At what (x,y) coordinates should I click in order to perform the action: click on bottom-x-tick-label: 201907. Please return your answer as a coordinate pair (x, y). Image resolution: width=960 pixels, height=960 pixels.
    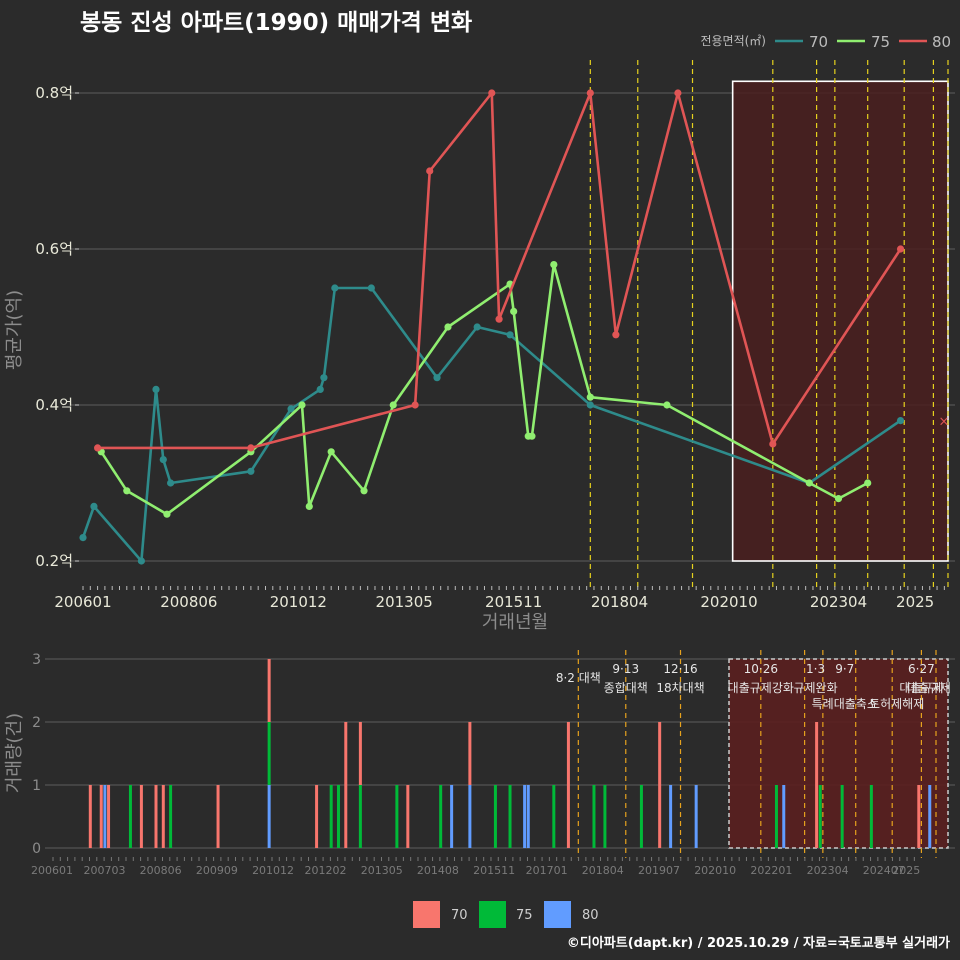
    Looking at the image, I should click on (659, 870).